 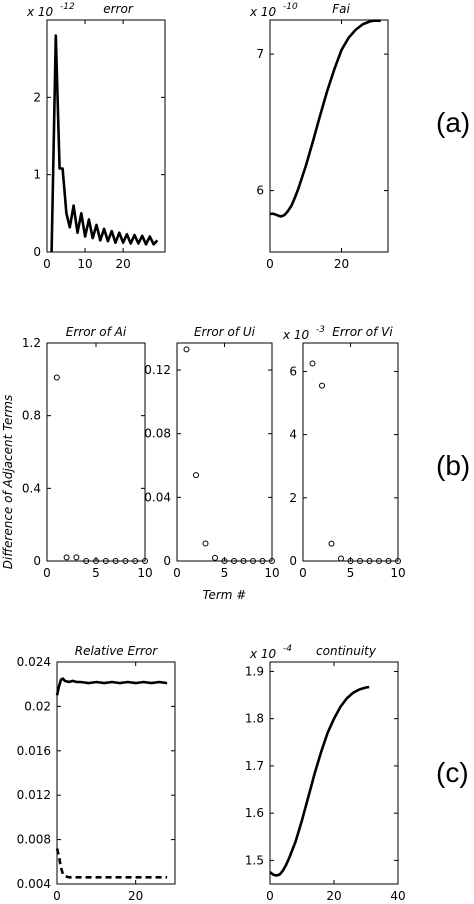 I want to click on x-tick-label: 40, so click(x=397, y=896).